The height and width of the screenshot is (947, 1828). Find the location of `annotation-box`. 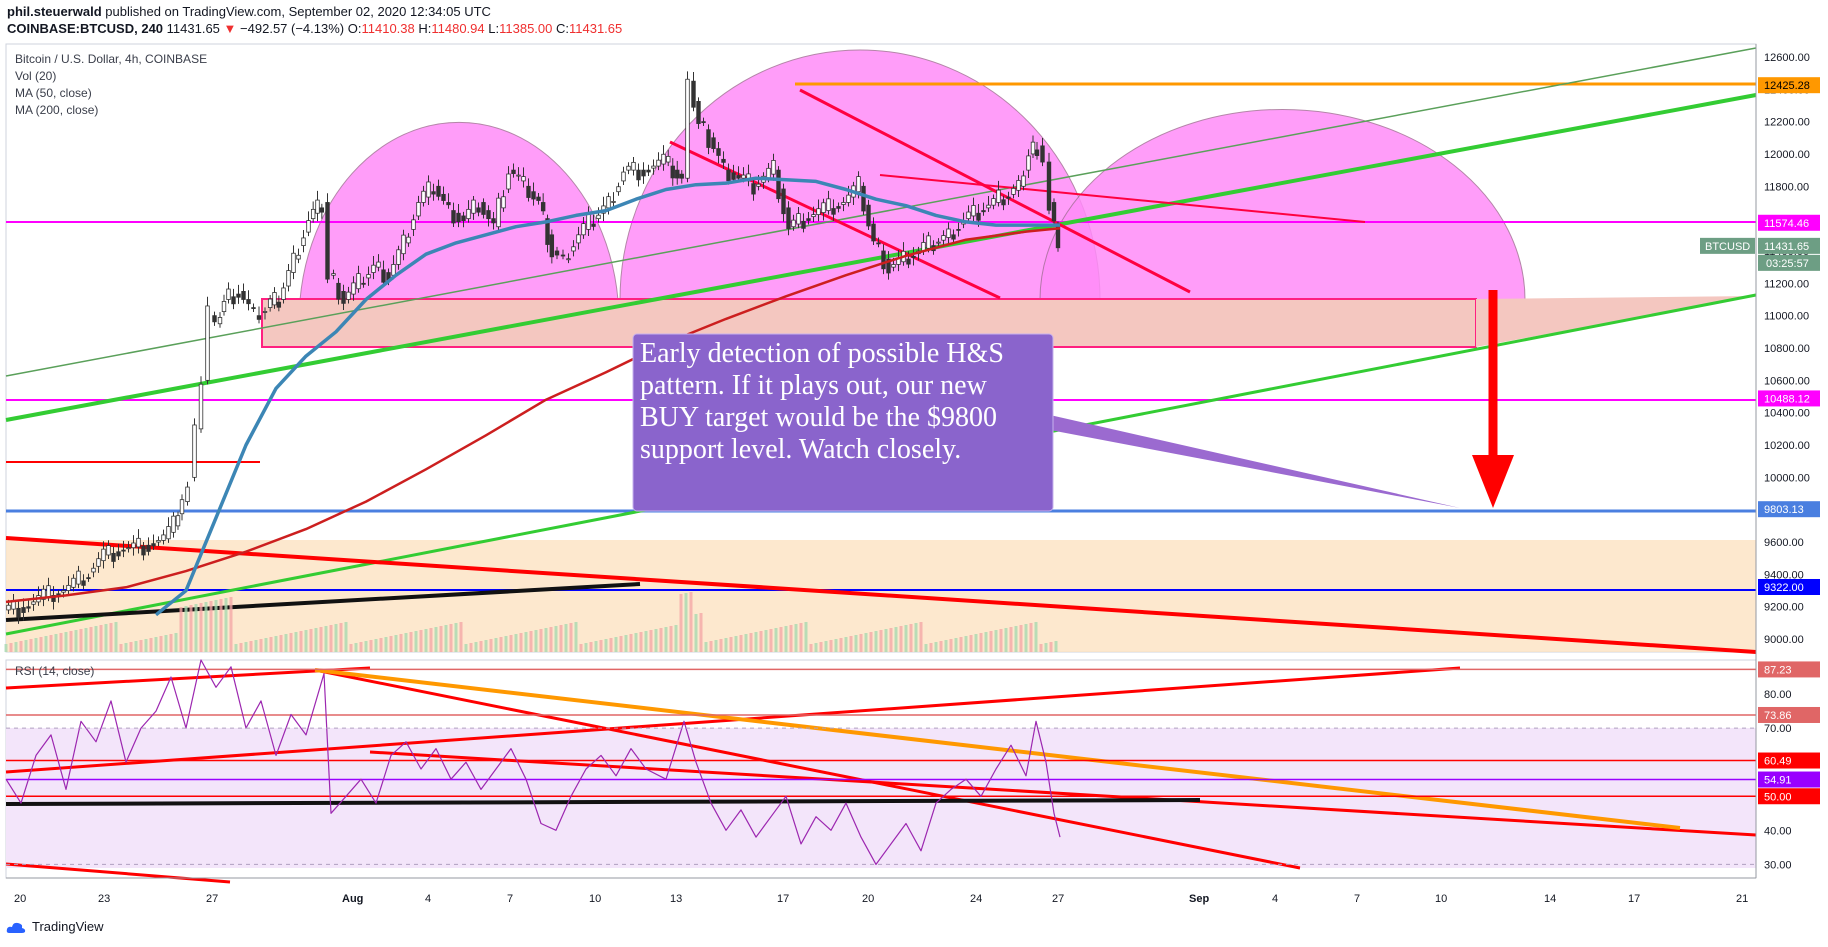

annotation-box is located at coordinates (843, 422).